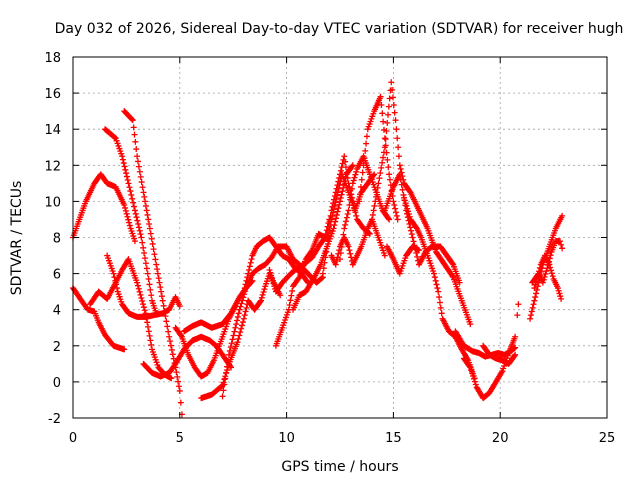 This screenshot has height=480, width=640. Describe the element at coordinates (339, 467) in the screenshot. I see `x-axis-label: GPS time / hours` at that location.